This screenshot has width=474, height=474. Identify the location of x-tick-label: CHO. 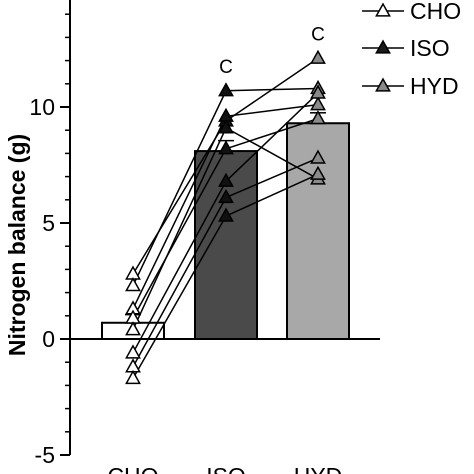
(132, 468).